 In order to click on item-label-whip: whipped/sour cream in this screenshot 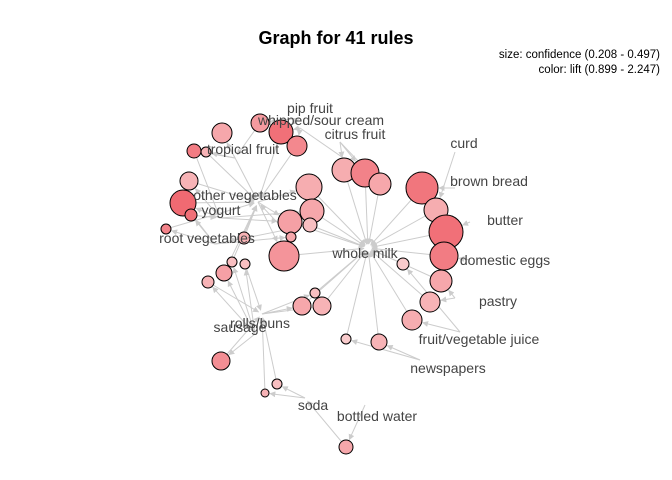, I will do `click(320, 120)`.